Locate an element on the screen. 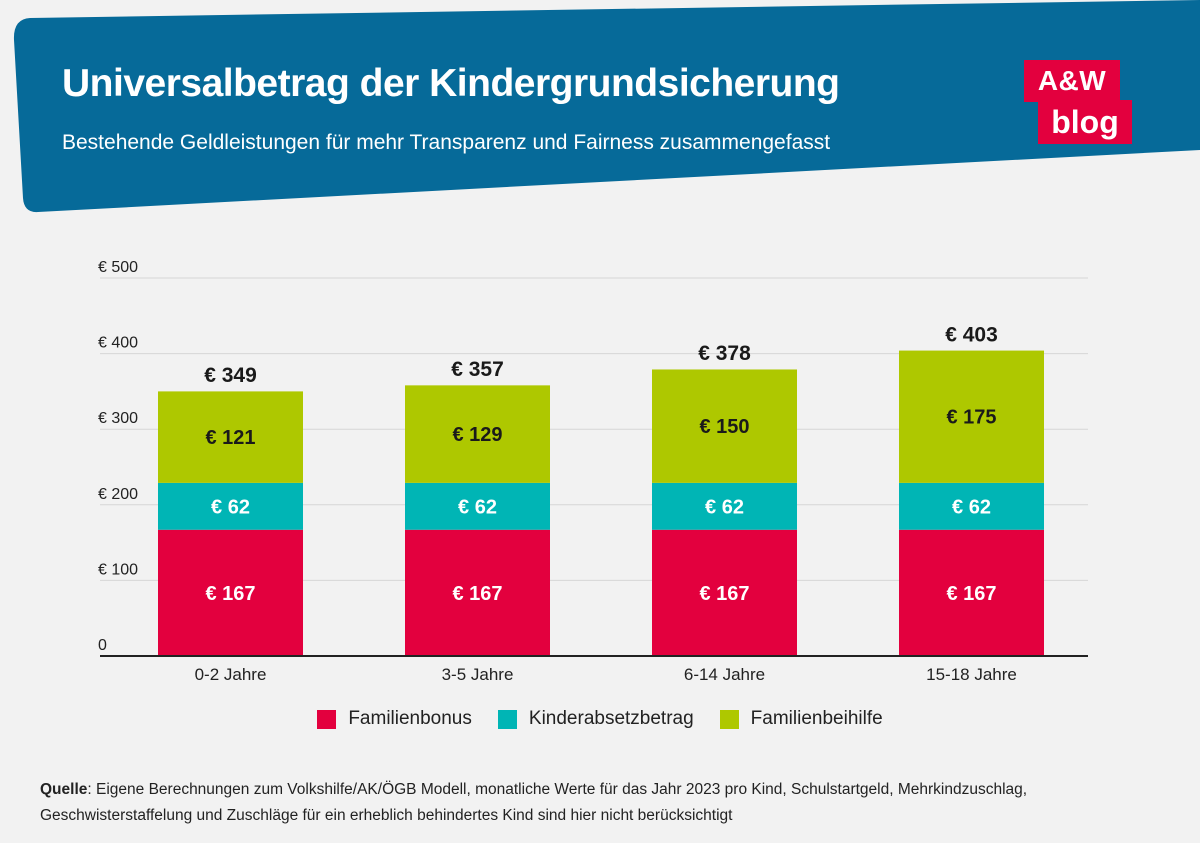 The width and height of the screenshot is (1200, 843). logo-line2: blog is located at coordinates (1085, 122).